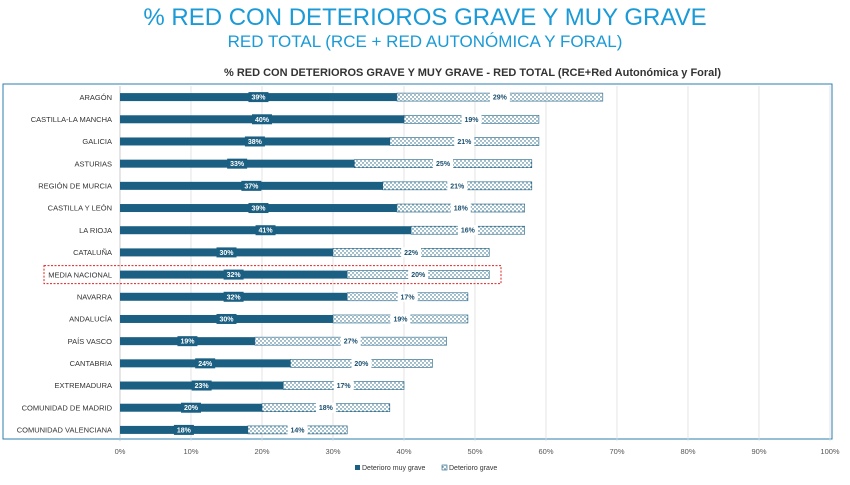 The image size is (850, 485). What do you see at coordinates (261, 451) in the screenshot?
I see `x-tick-label: 20%` at bounding box center [261, 451].